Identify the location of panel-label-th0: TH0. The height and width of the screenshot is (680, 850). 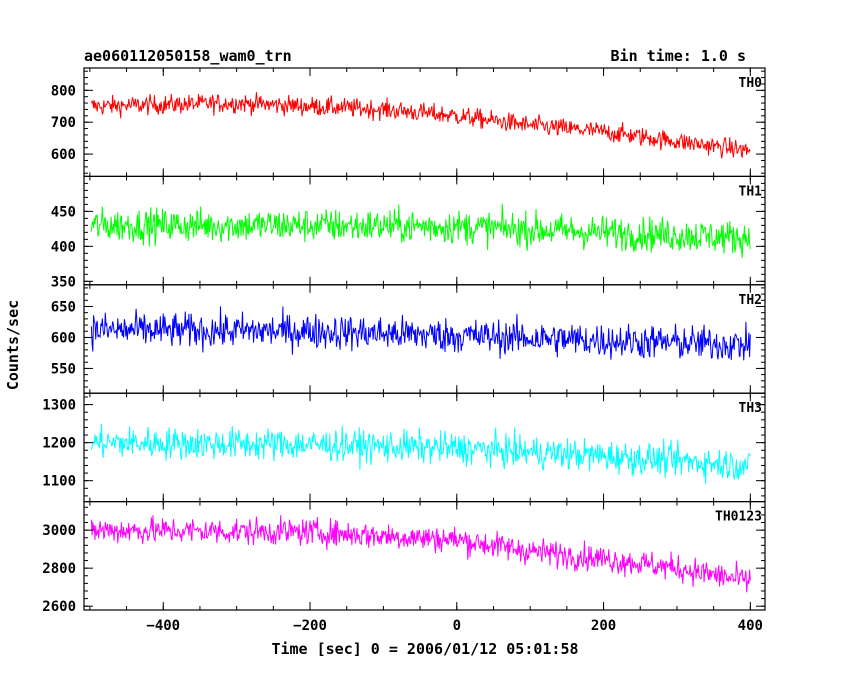
(751, 83).